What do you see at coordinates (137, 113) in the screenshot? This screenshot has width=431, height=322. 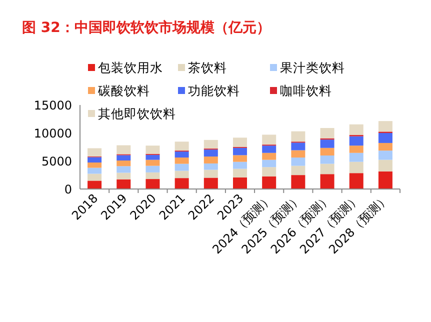 I see `legend-label: 其他即饮饮料` at bounding box center [137, 113].